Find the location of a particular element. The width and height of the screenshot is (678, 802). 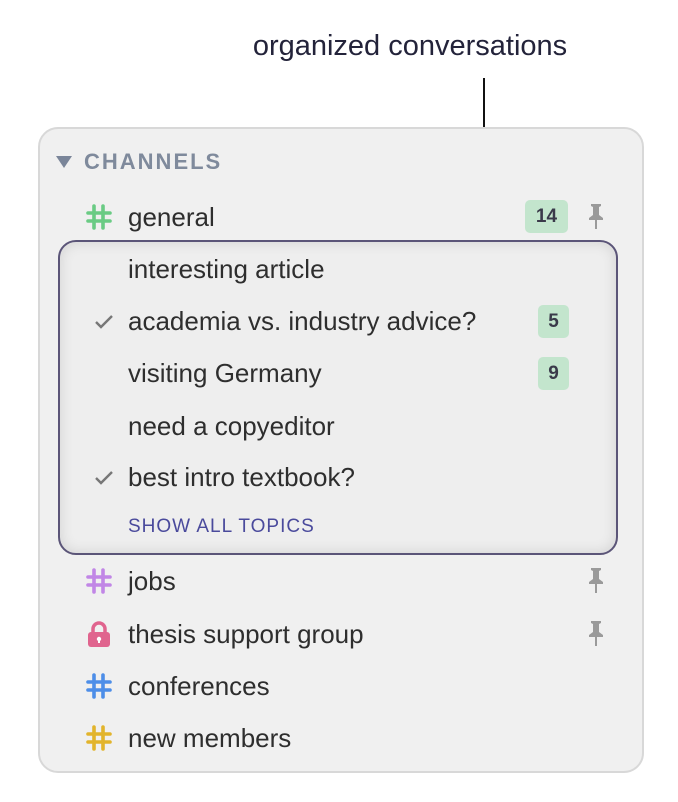

channel-jobs: jobs is located at coordinates (131, 581).